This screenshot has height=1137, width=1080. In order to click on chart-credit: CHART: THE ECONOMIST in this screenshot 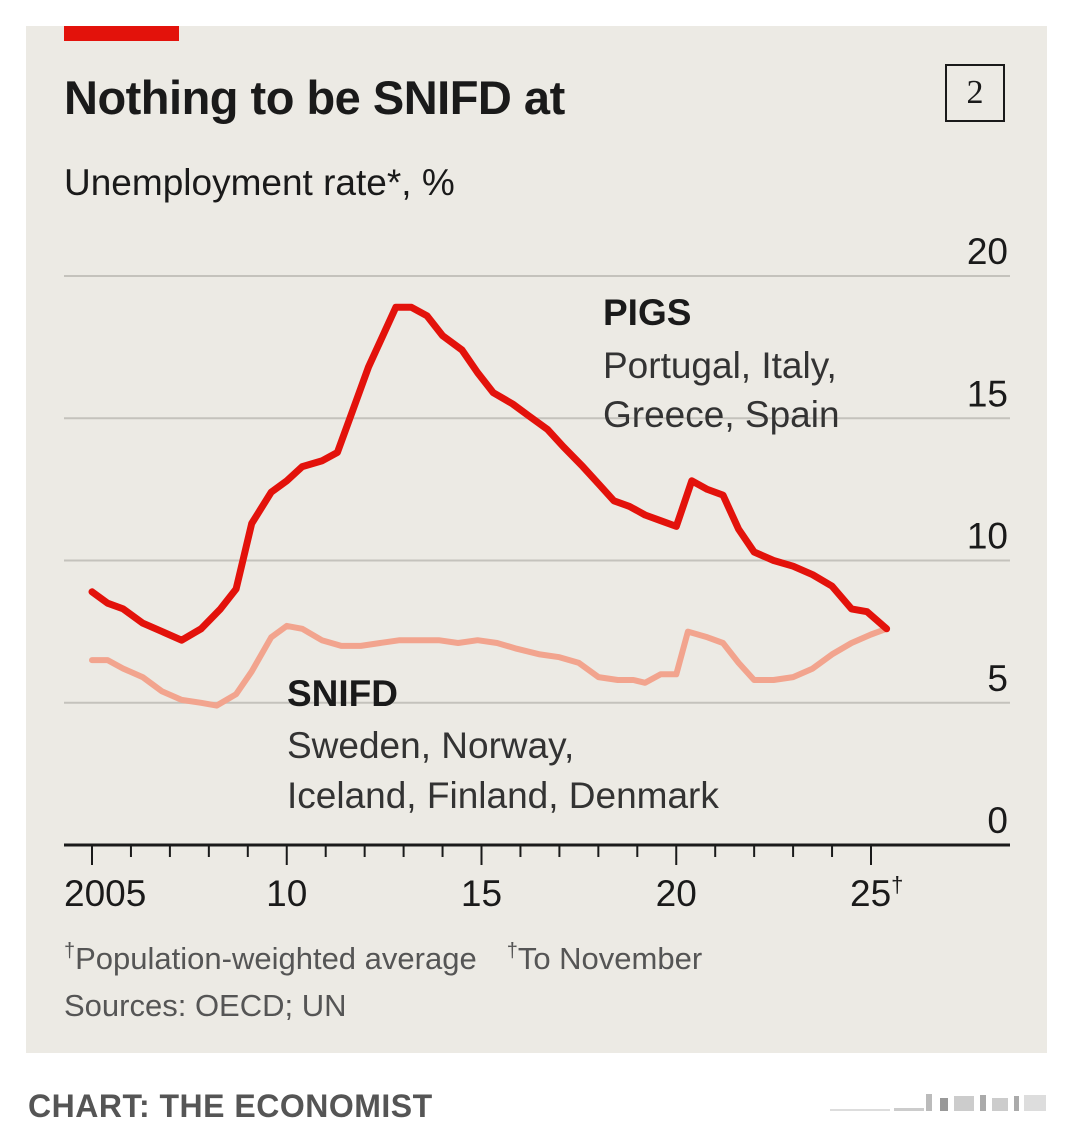, I will do `click(230, 1106)`.